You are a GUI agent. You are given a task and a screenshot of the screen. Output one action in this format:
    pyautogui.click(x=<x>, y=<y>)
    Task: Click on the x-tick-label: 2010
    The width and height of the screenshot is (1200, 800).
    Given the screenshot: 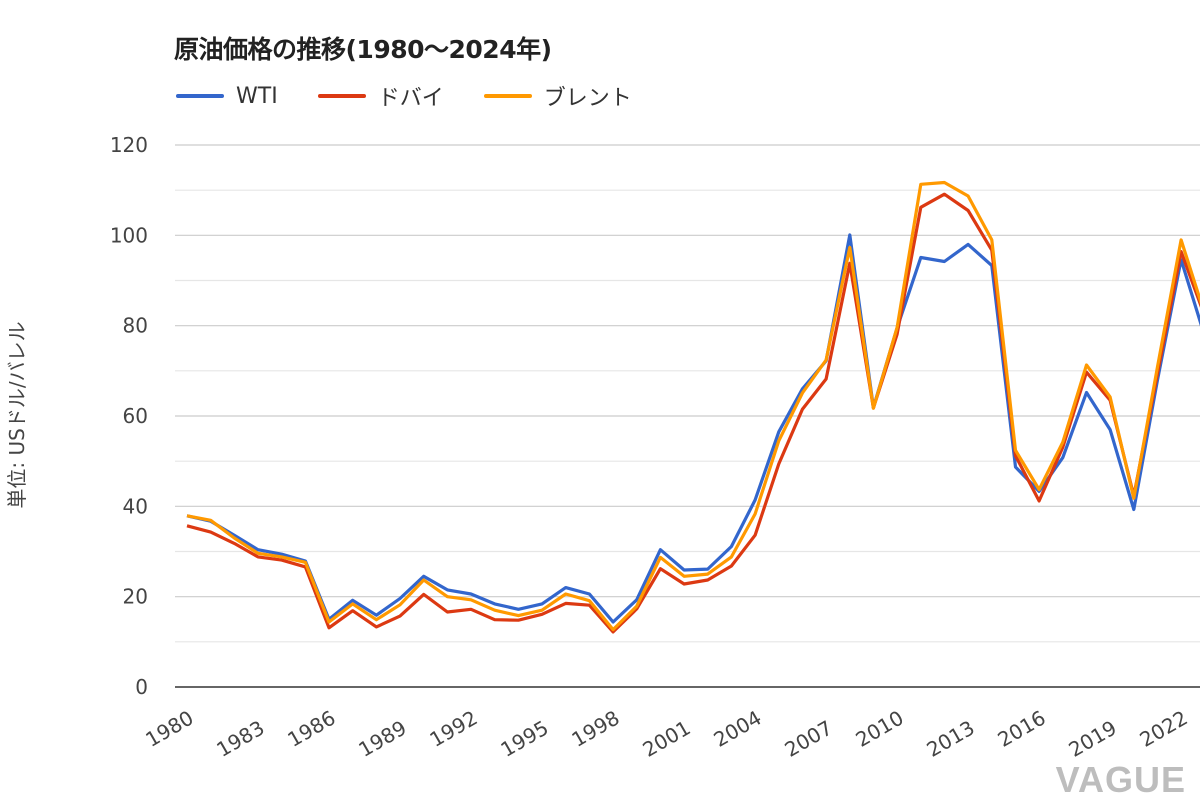 What is the action you would take?
    pyautogui.click(x=880, y=729)
    